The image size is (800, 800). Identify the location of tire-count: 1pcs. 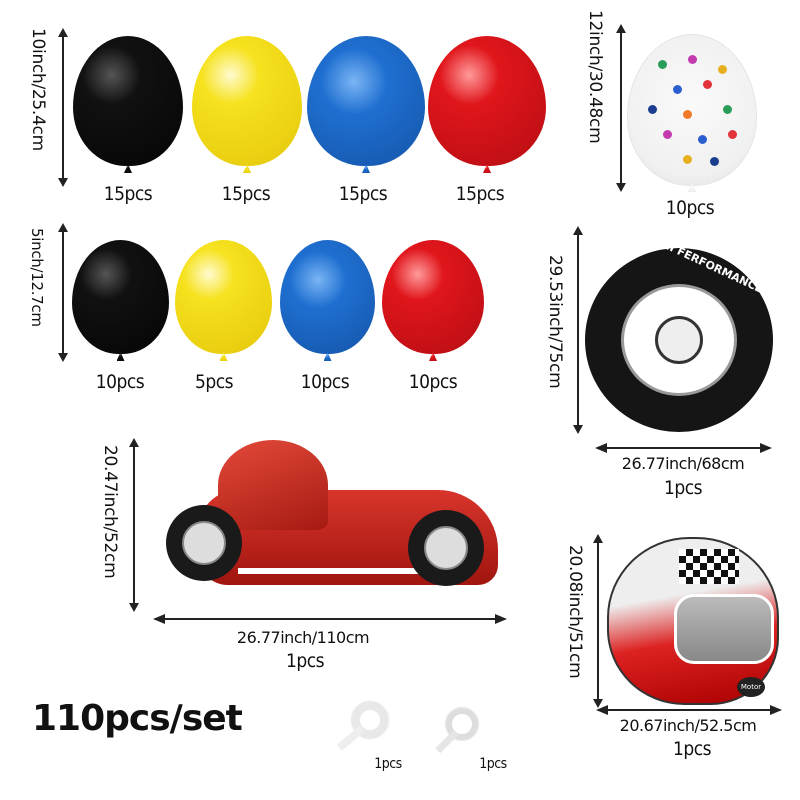
(683, 488).